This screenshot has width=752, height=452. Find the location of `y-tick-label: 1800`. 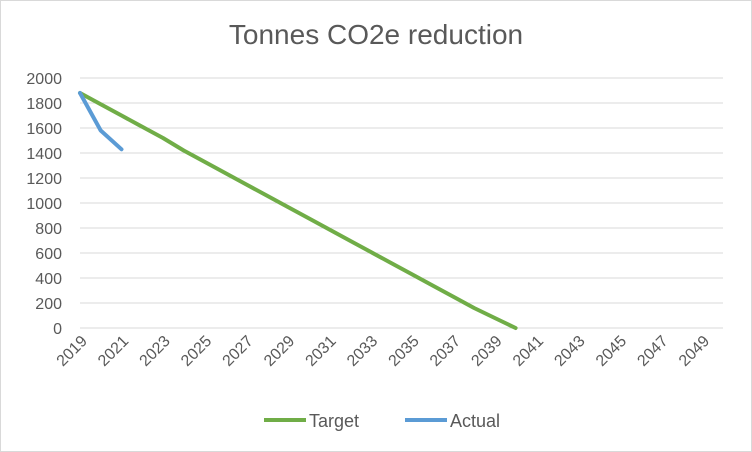

y-tick-label: 1800 is located at coordinates (44, 104).